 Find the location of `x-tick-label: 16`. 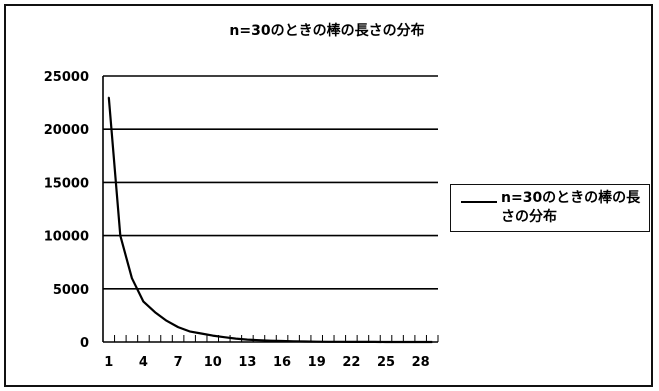

x-tick-label: 16 is located at coordinates (282, 362).